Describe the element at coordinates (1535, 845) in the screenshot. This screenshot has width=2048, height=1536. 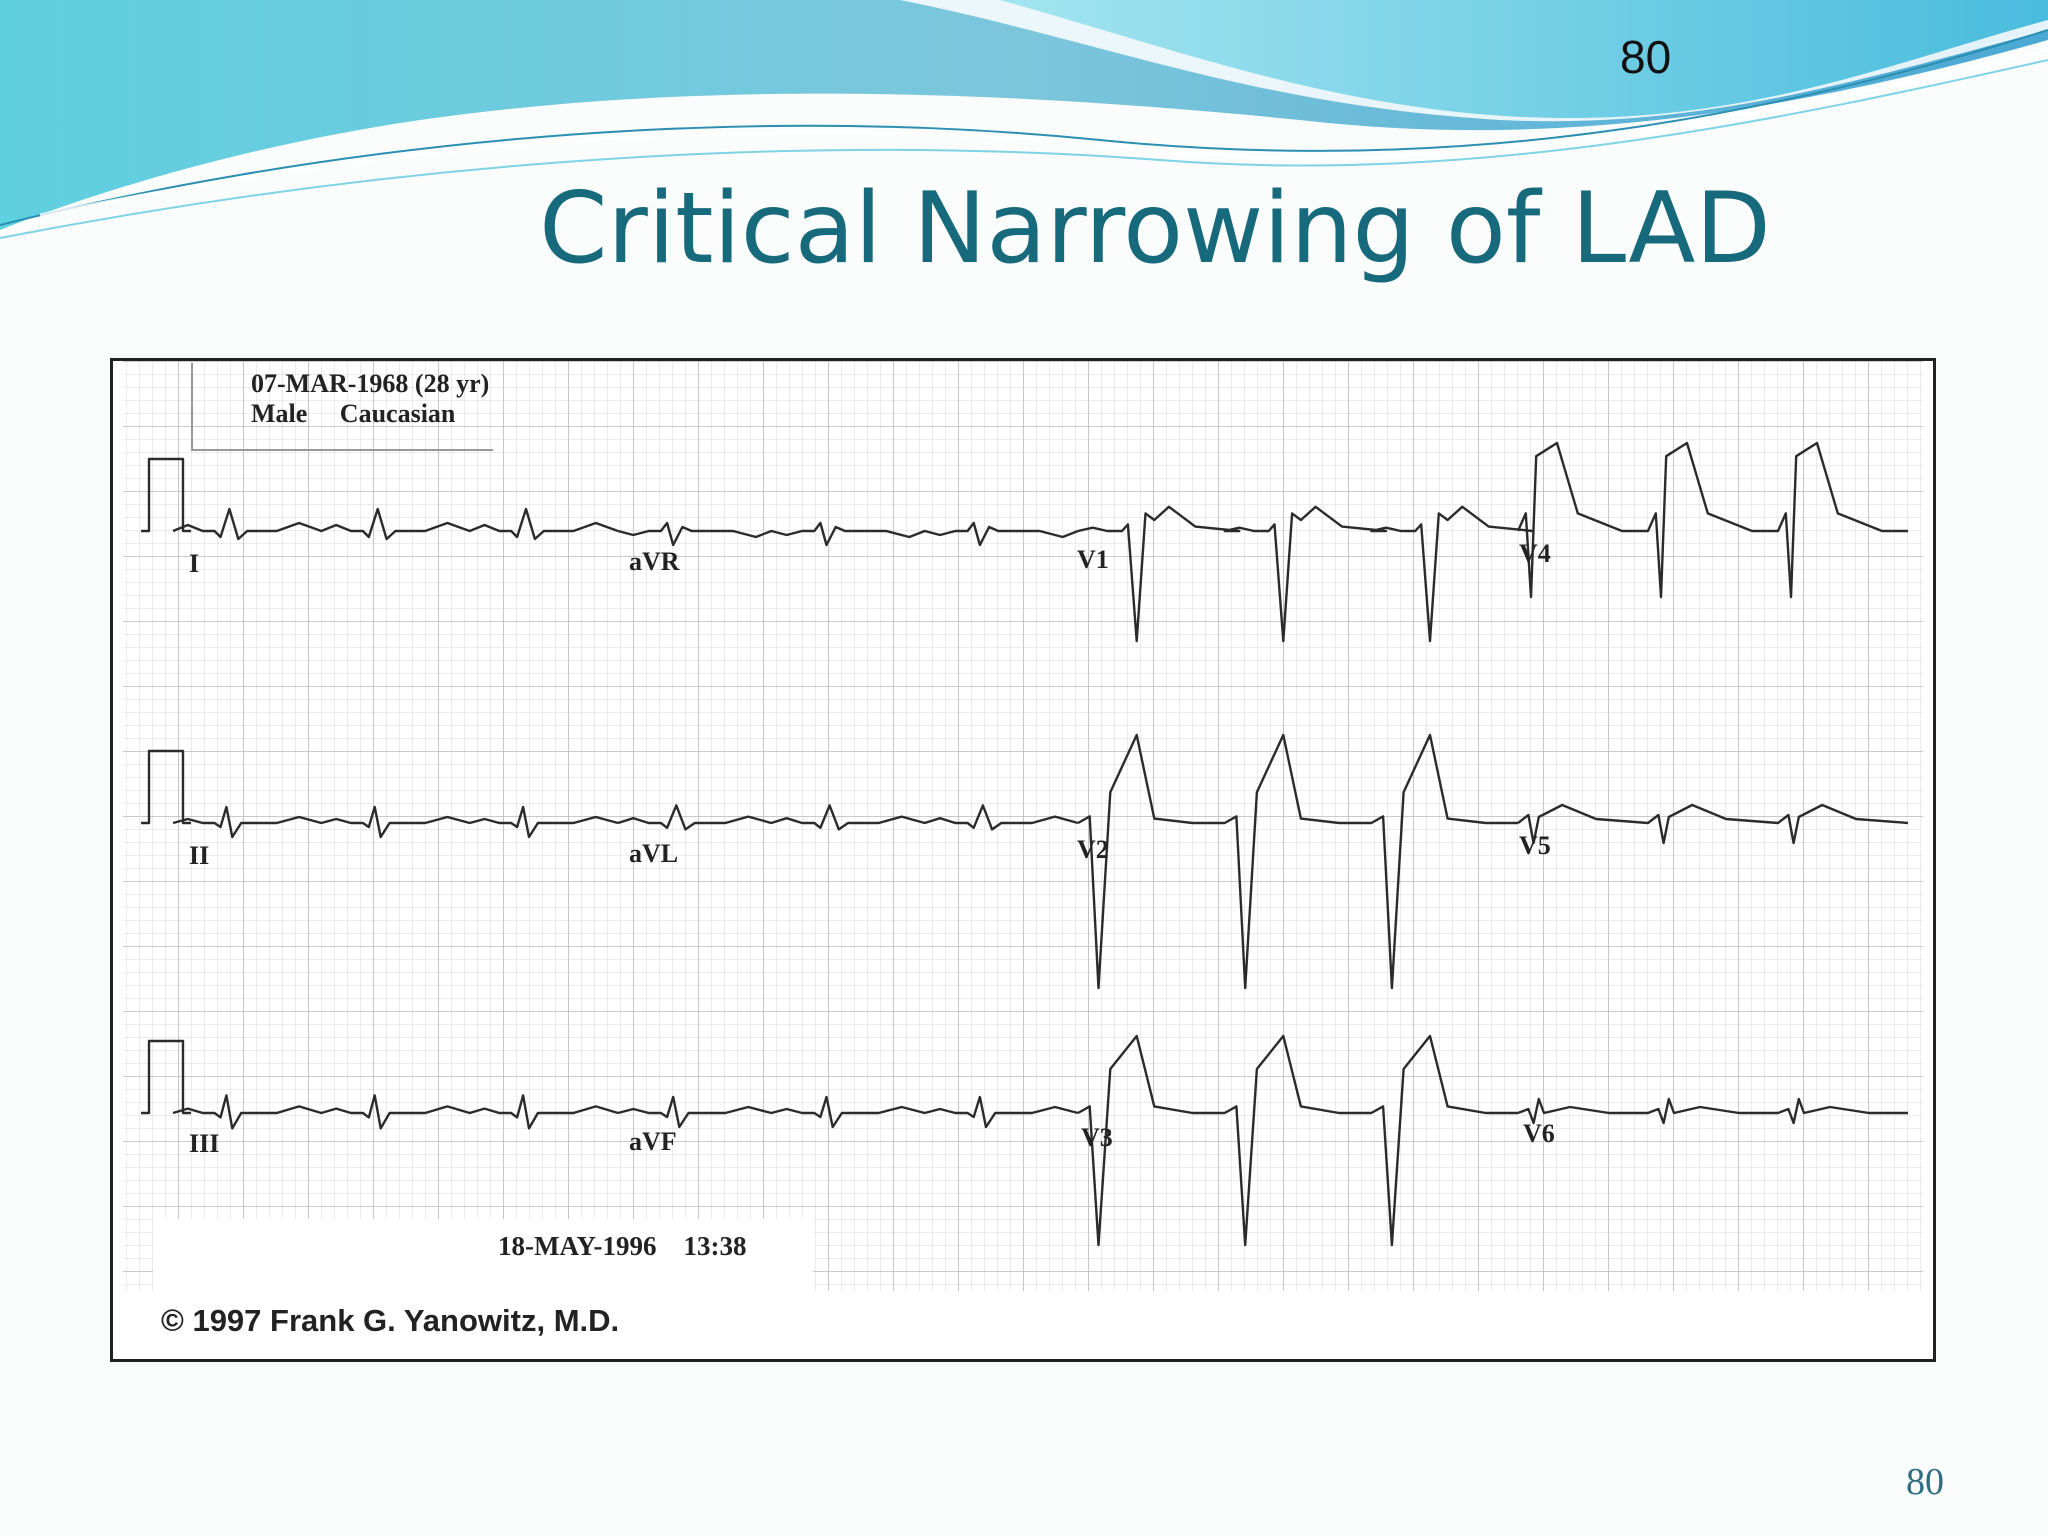
I see `lead-label-V5: V5` at that location.